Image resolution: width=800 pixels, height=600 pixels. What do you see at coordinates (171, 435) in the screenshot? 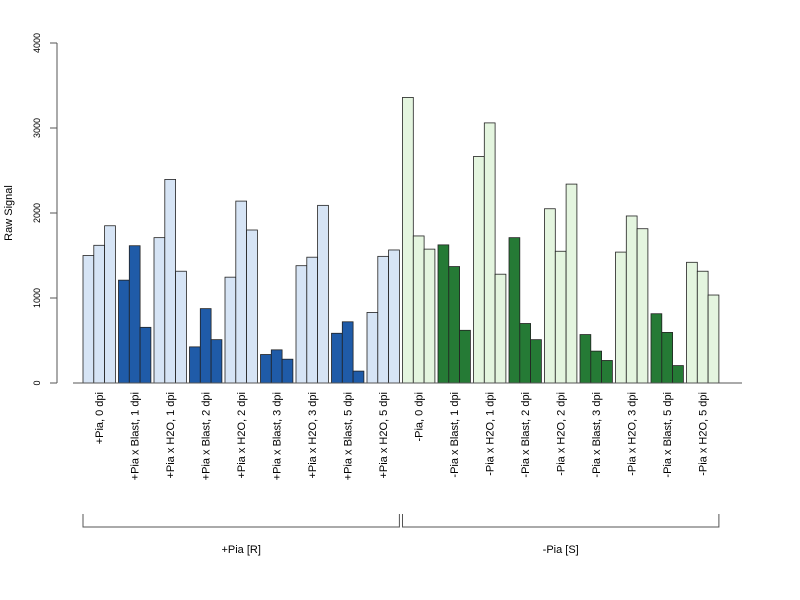
I see `x-tick-label: +Pia x H2O, 1 dpi` at bounding box center [171, 435].